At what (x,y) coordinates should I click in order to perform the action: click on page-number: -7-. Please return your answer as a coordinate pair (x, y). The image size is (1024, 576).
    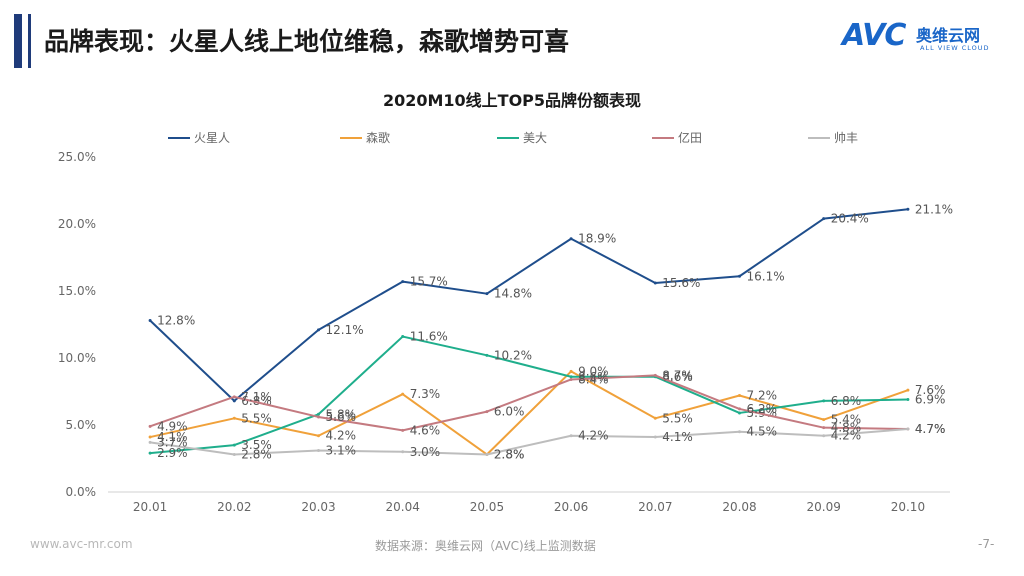
    Looking at the image, I should click on (986, 544).